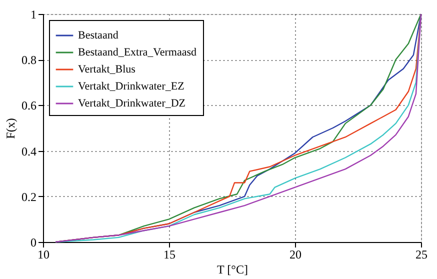 The height and width of the screenshot is (279, 437). I want to click on y-tick-label: 0.4, so click(29, 151).